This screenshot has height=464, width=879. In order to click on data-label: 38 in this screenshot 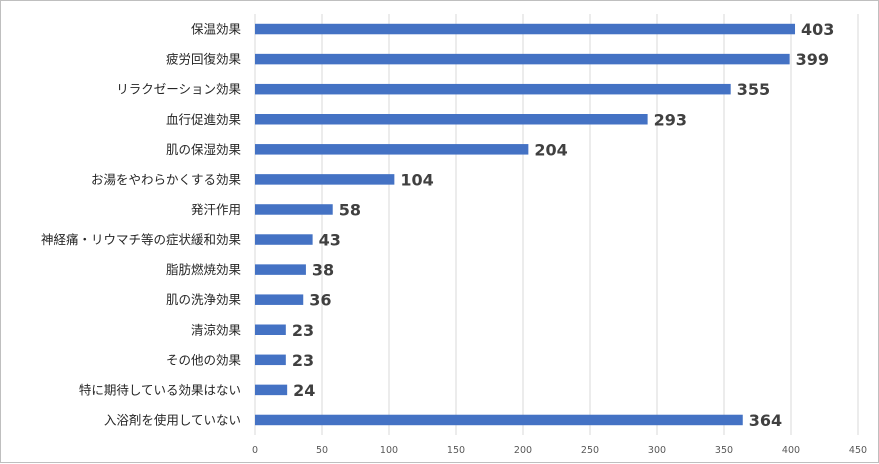, I will do `click(323, 270)`.